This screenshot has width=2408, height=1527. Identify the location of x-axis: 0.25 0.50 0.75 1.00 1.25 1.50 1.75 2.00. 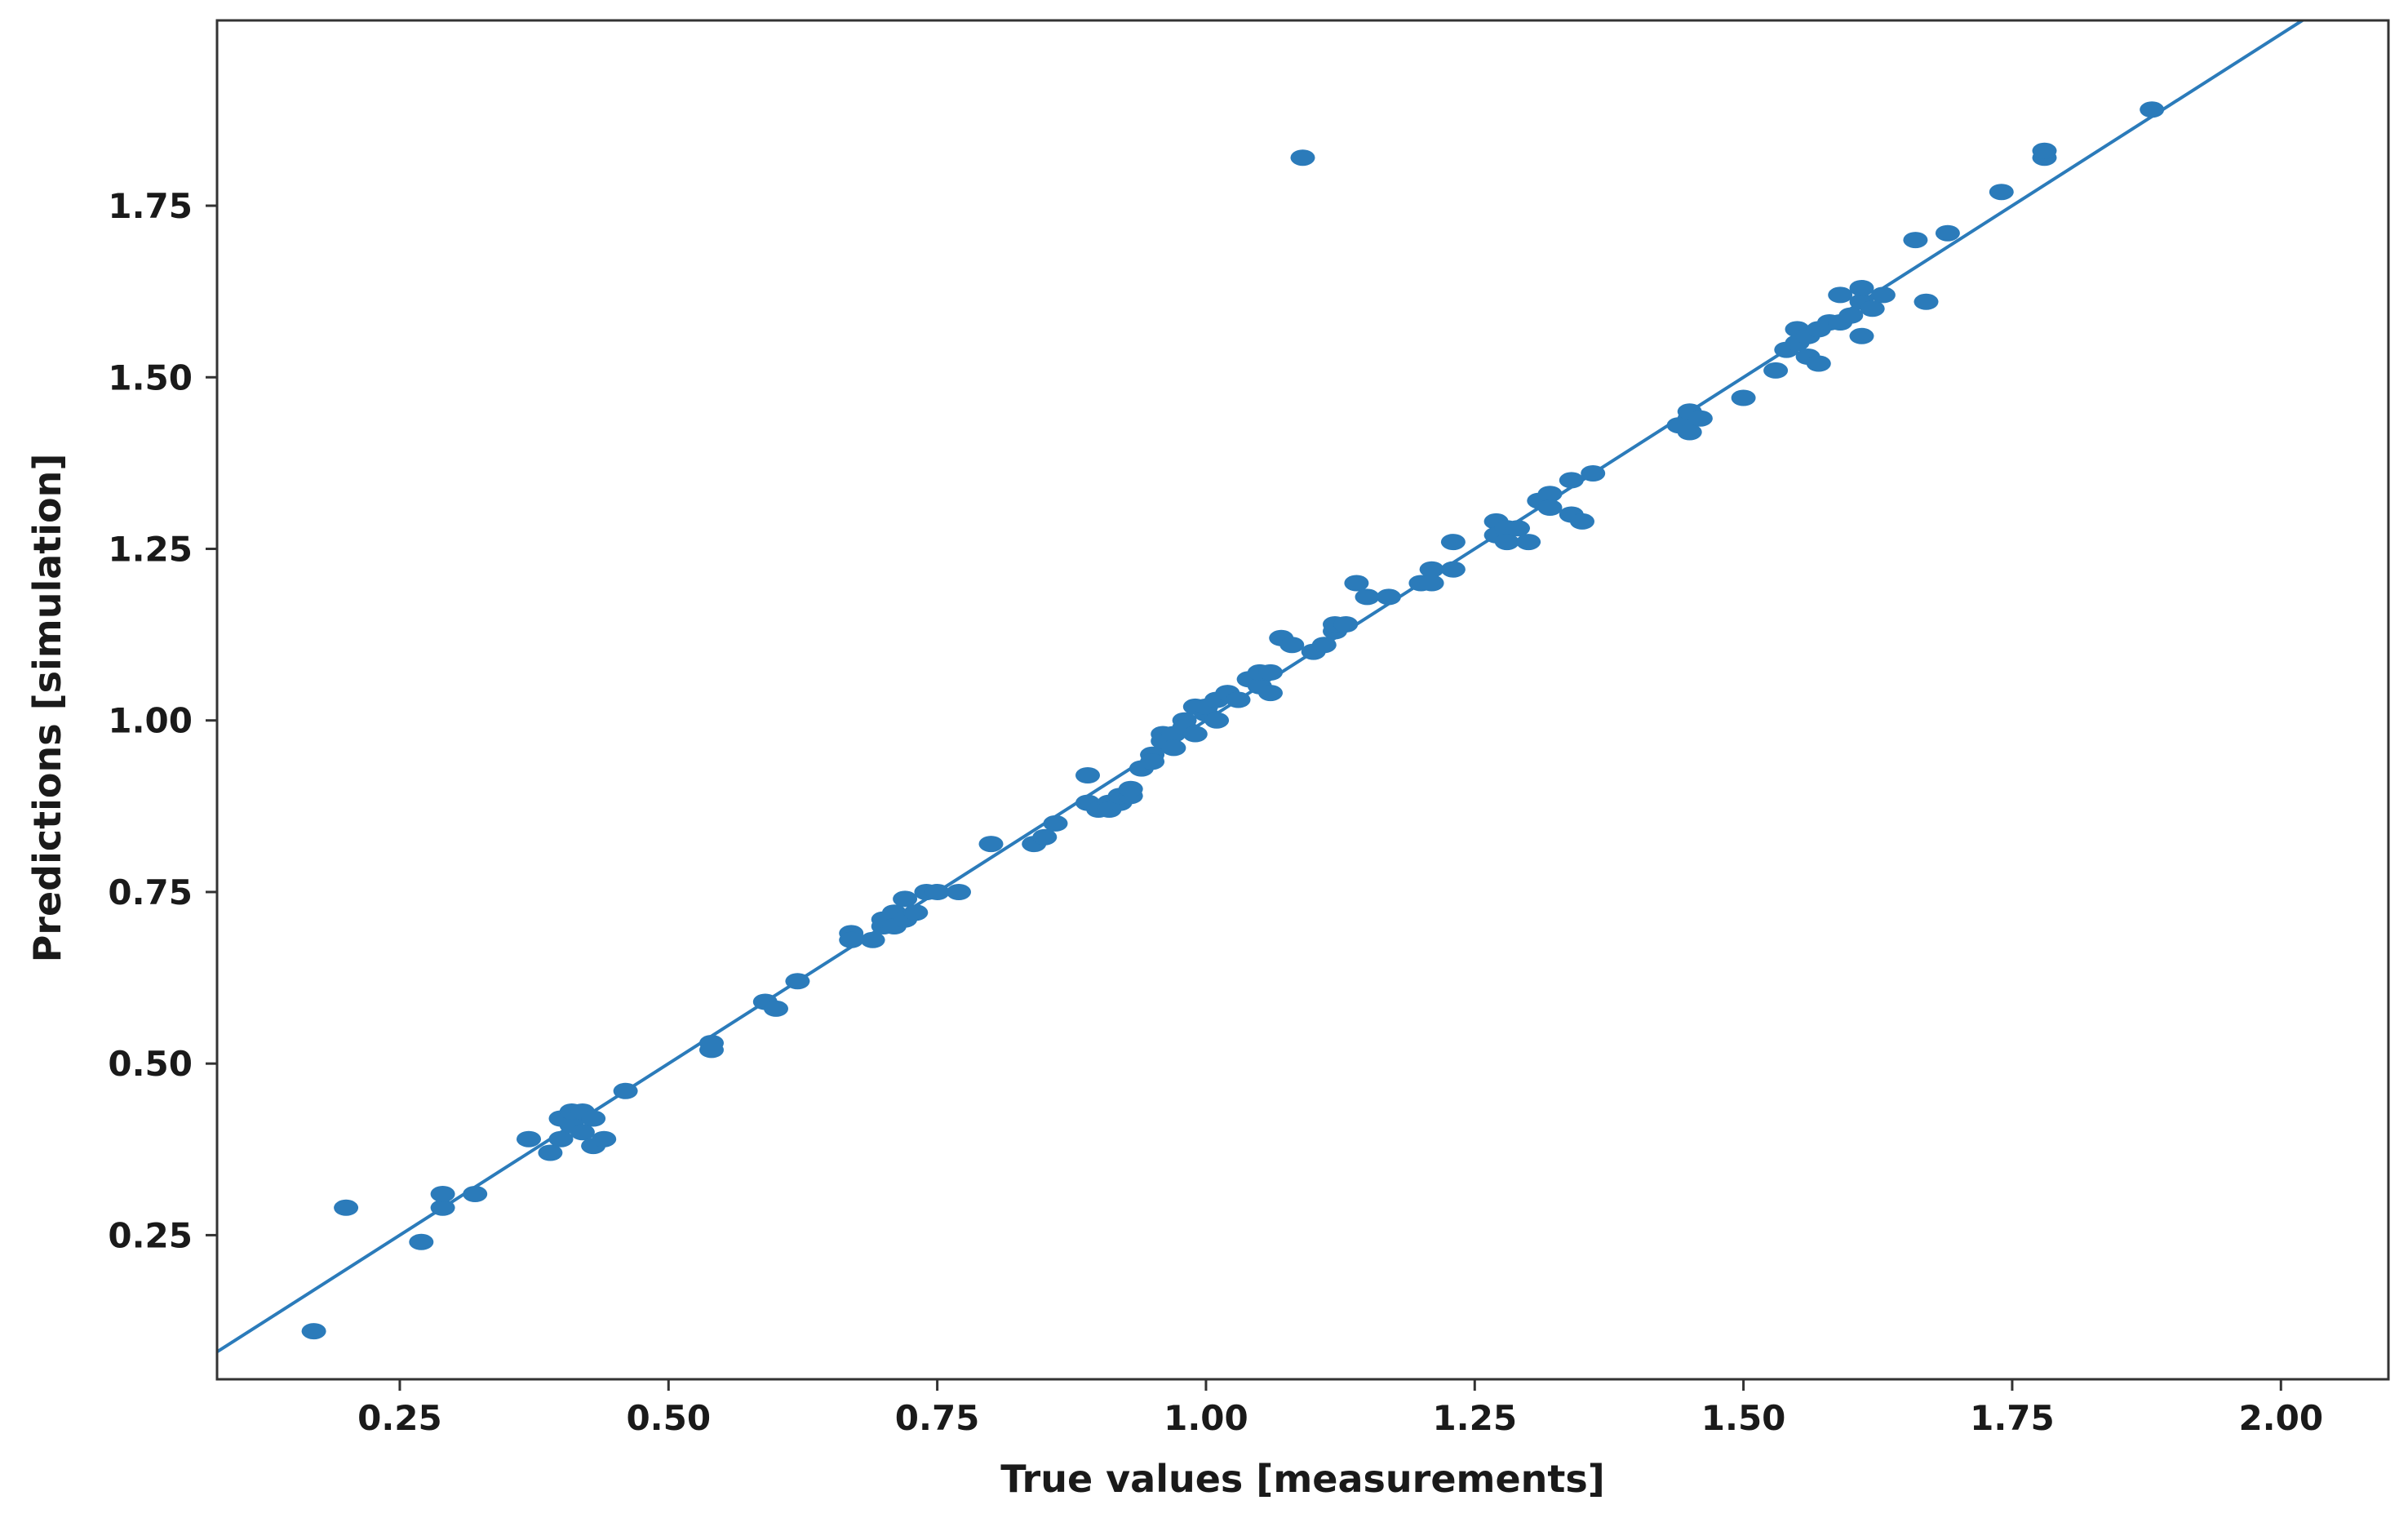
(1340, 1408).